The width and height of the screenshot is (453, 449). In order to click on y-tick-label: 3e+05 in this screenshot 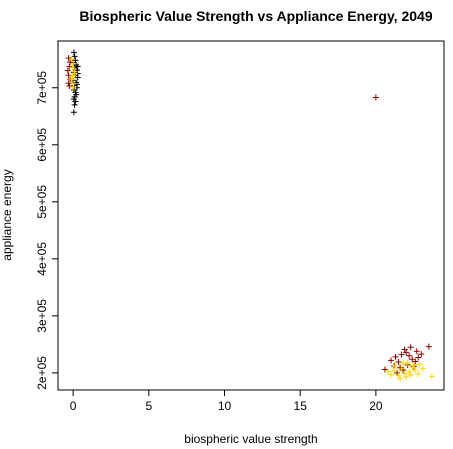, I will do `click(42, 316)`.